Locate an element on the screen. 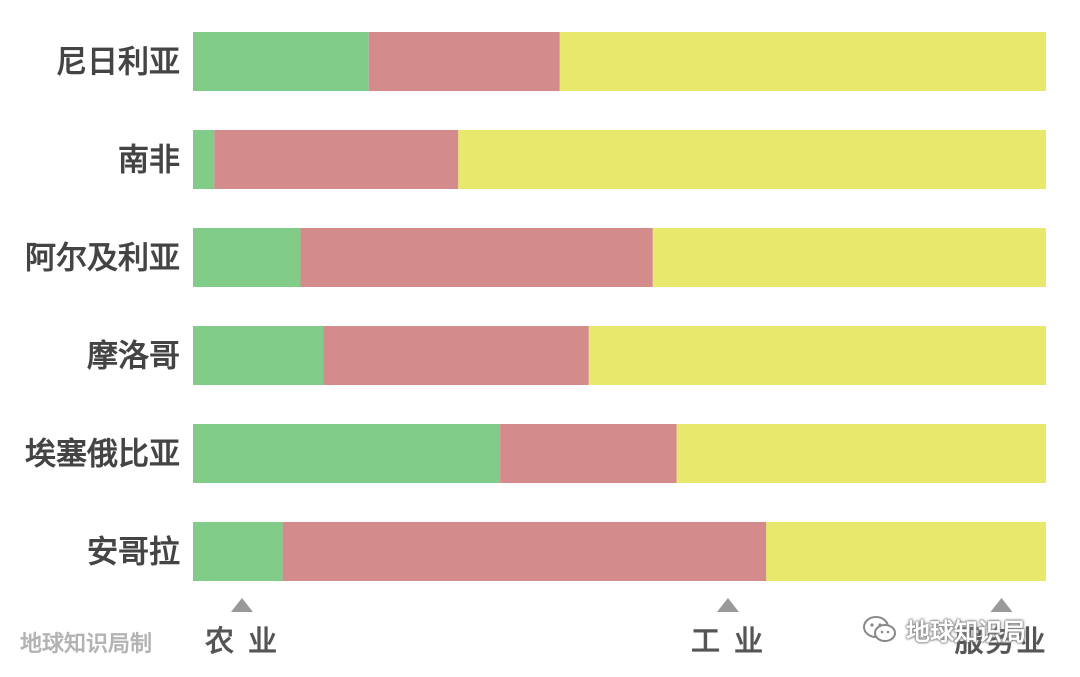 This screenshot has height=677, width=1080. watermark: 地球知识局 is located at coordinates (944, 629).